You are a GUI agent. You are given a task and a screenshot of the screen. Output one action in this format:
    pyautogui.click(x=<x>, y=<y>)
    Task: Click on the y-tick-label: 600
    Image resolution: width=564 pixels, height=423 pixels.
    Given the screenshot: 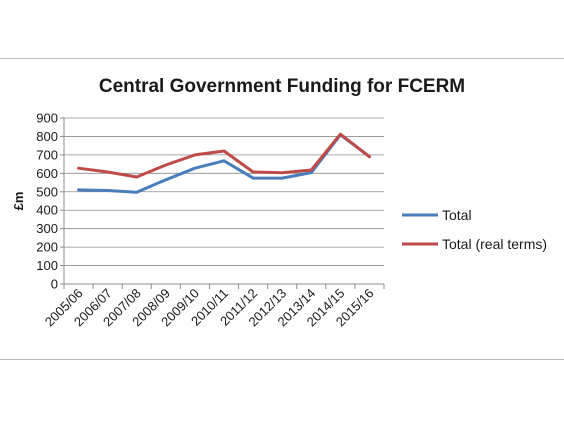 What is the action you would take?
    pyautogui.click(x=47, y=173)
    